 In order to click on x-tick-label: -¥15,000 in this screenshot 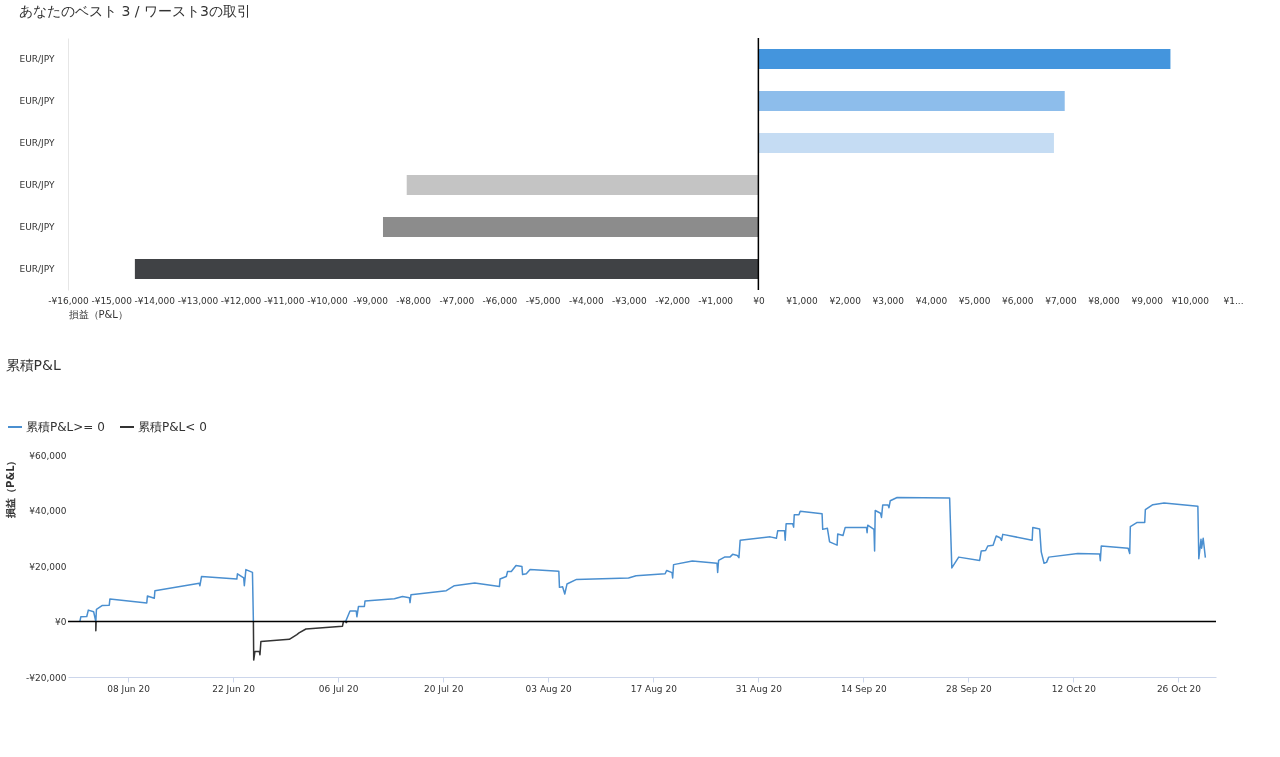, I will do `click(112, 300)`.